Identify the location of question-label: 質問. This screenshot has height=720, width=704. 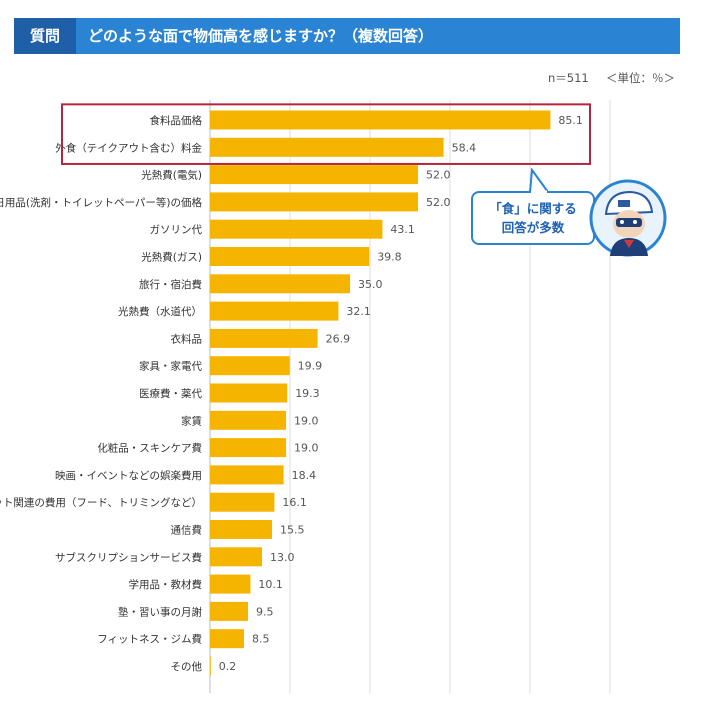
(45, 36).